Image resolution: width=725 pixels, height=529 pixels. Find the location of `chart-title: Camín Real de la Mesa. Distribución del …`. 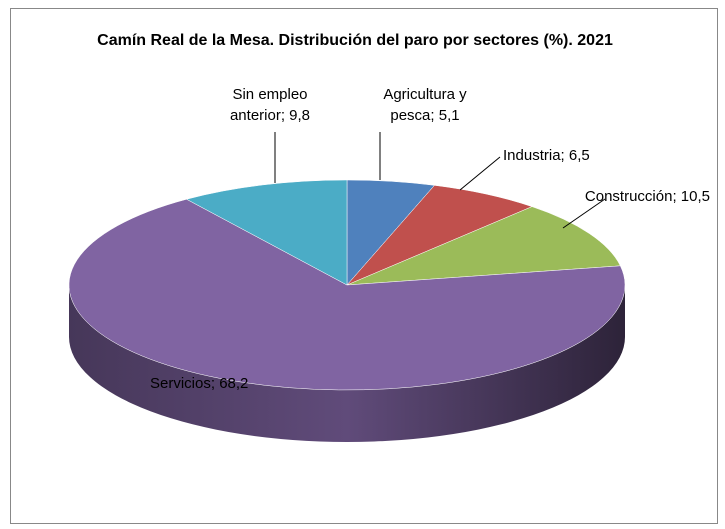

chart-title: Camín Real de la Mesa. Distribución del … is located at coordinates (355, 40).